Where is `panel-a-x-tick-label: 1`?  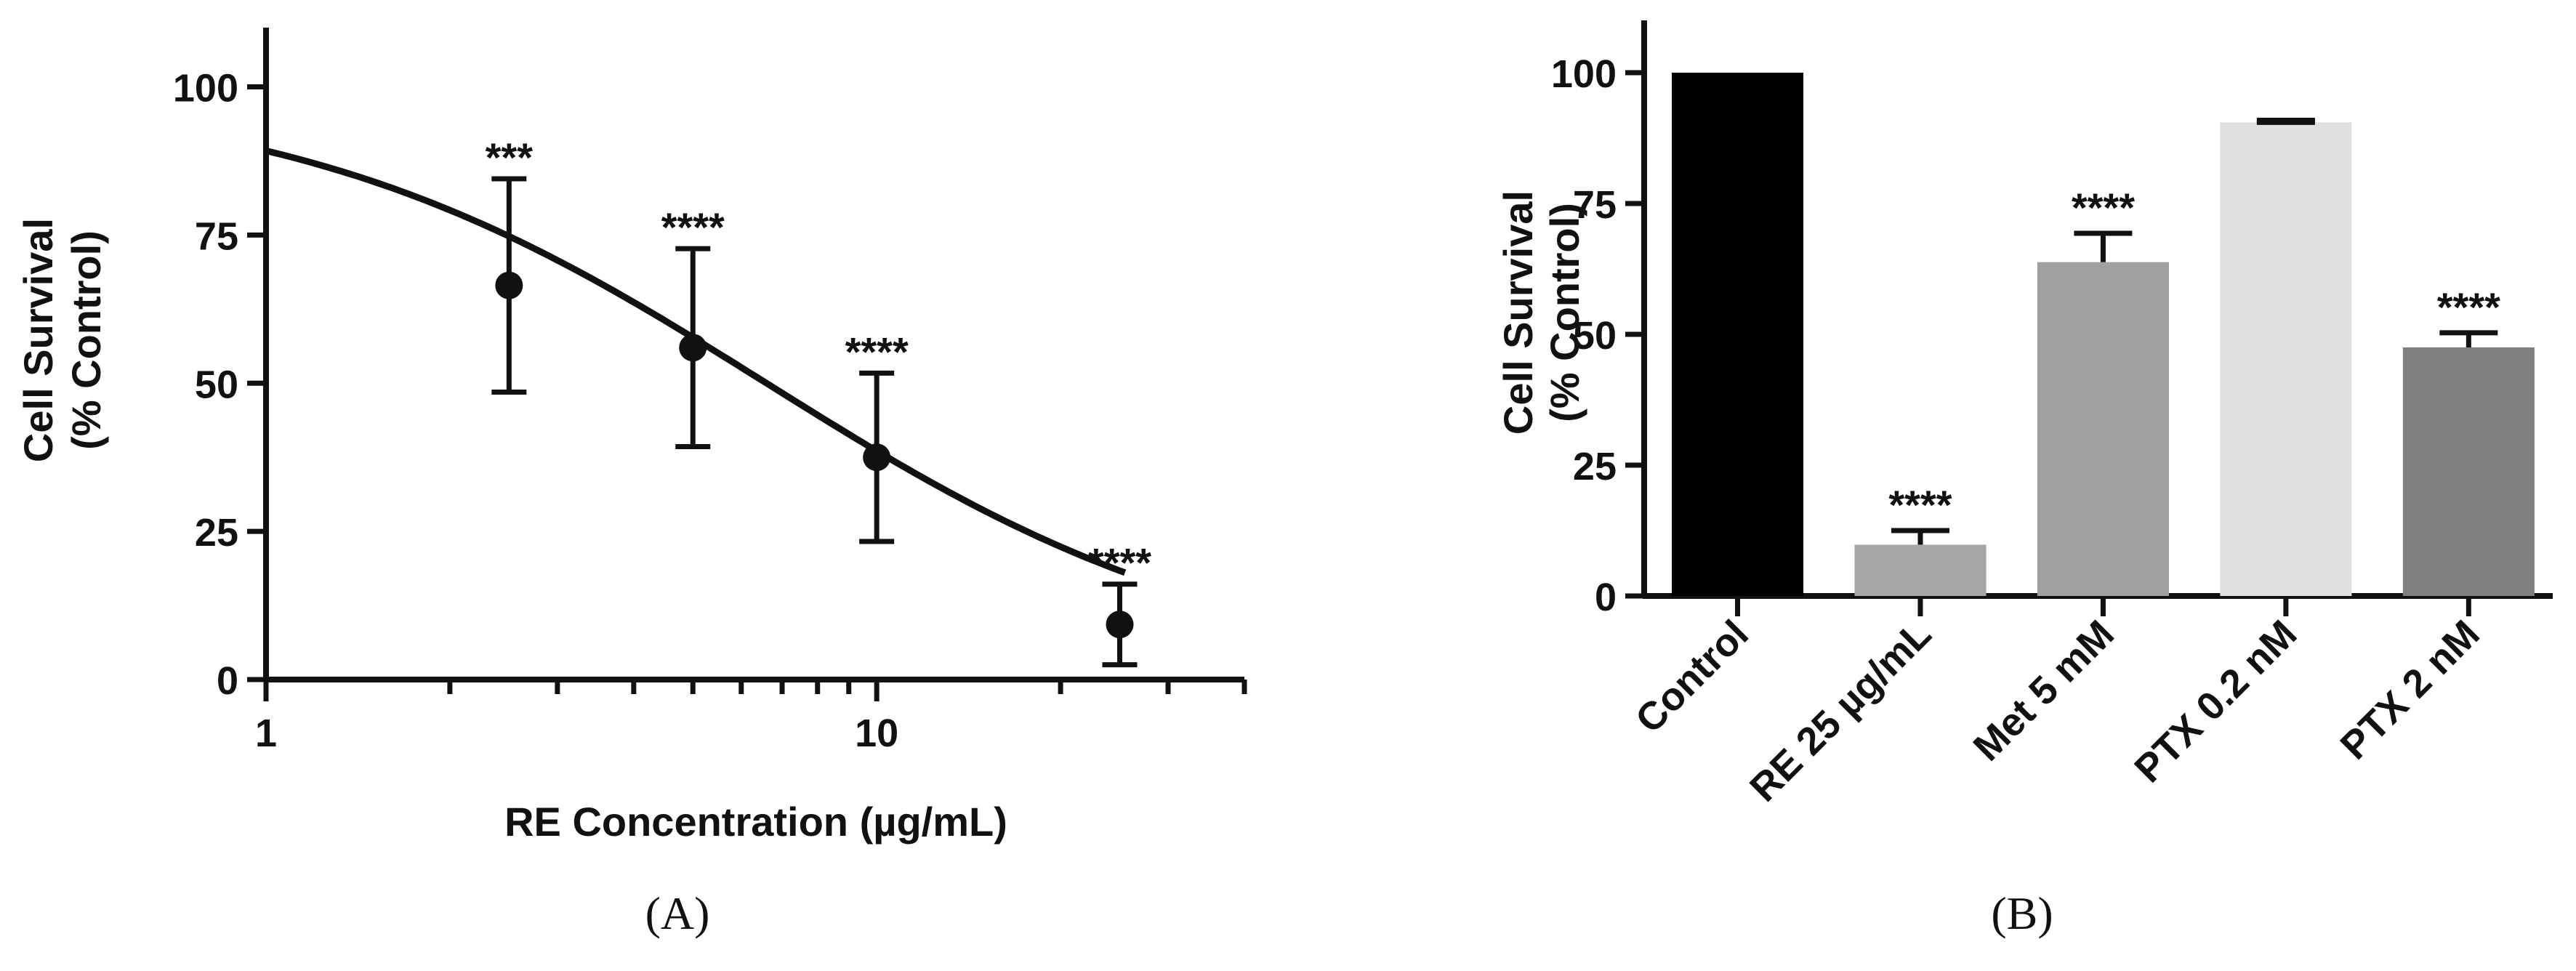 panel-a-x-tick-label: 1 is located at coordinates (266, 733).